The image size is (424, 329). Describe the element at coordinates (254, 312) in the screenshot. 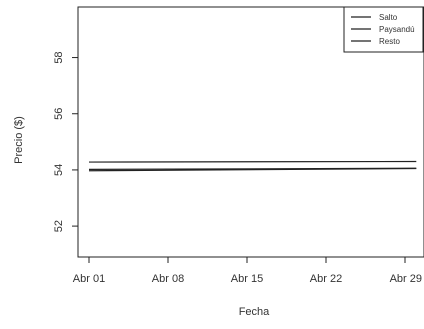

I see `x-axis-title: Fecha` at that location.